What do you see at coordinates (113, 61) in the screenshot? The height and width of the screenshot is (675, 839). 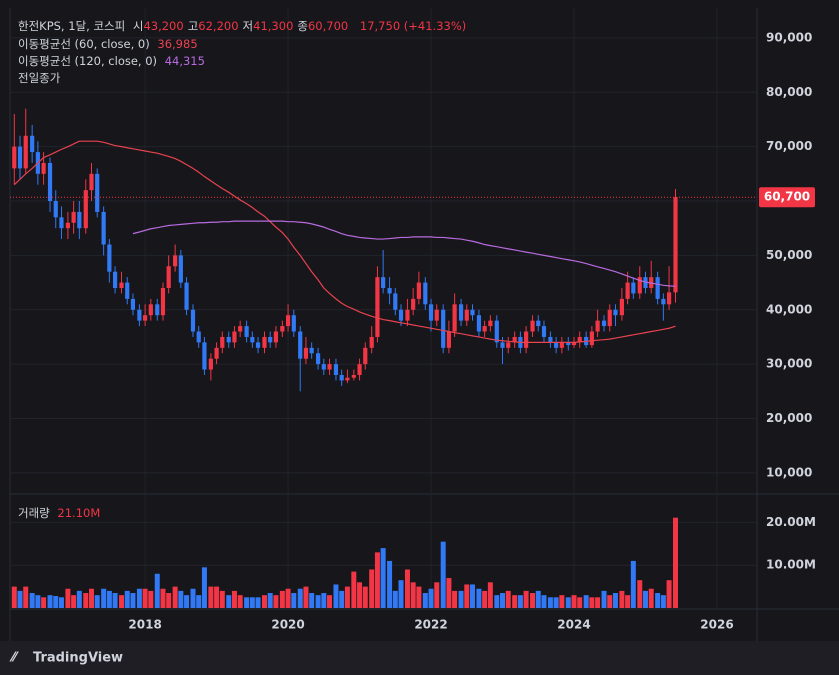 I see `legend-ma120: 이동평균선 (120, close, 0) 44,315` at bounding box center [113, 61].